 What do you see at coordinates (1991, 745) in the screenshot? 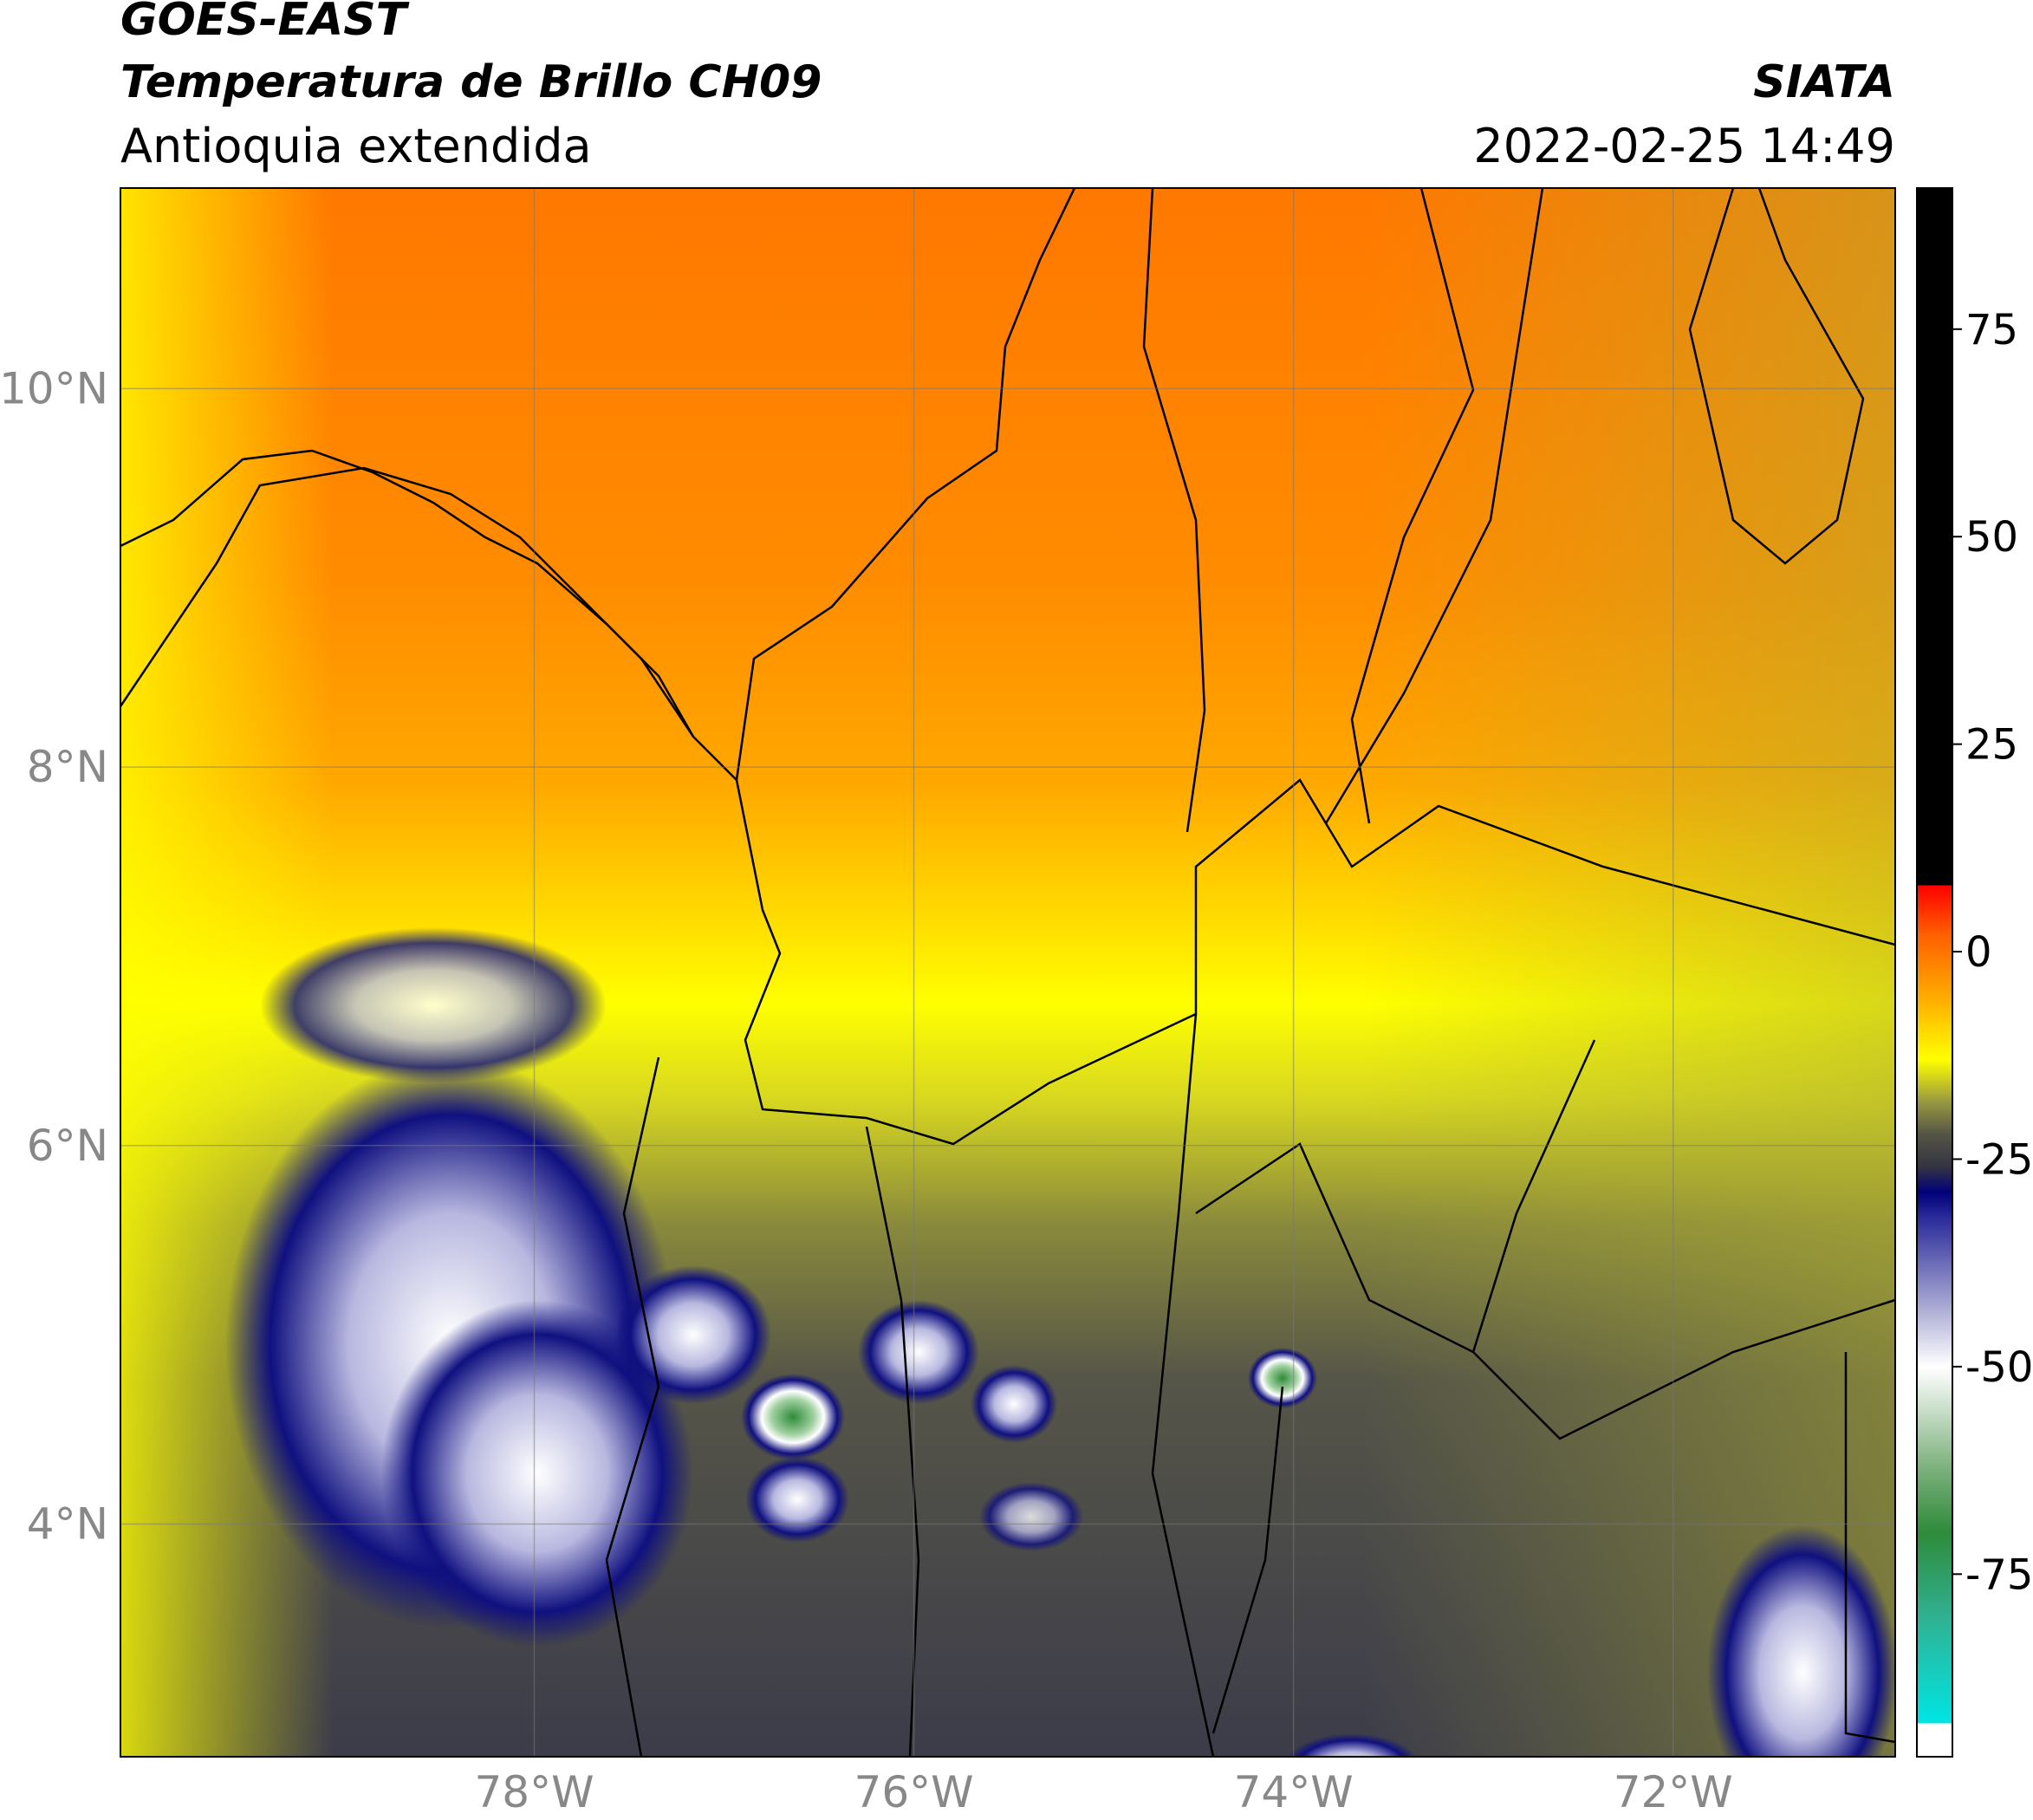
I see `colorbar-tick-label: 25` at bounding box center [1991, 745].